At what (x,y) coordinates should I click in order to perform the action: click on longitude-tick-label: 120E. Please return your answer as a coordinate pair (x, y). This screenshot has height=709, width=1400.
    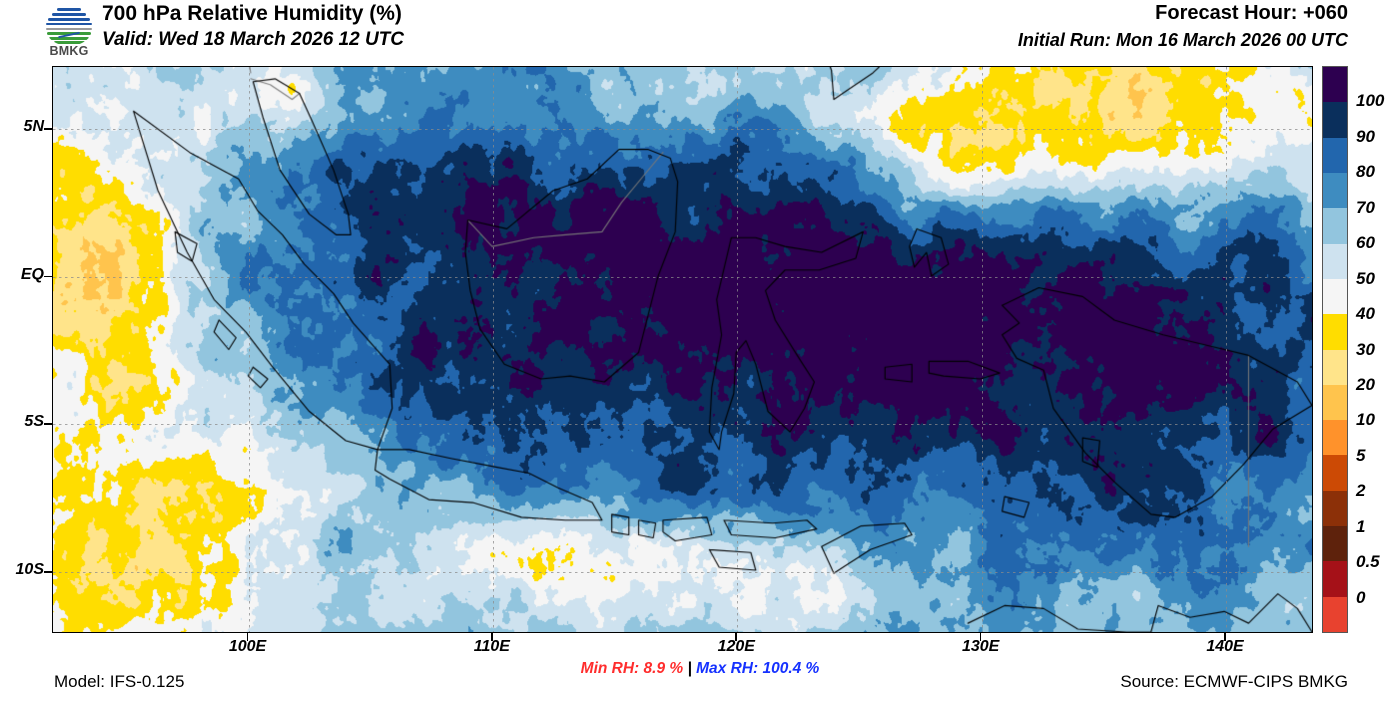
    Looking at the image, I should click on (736, 646).